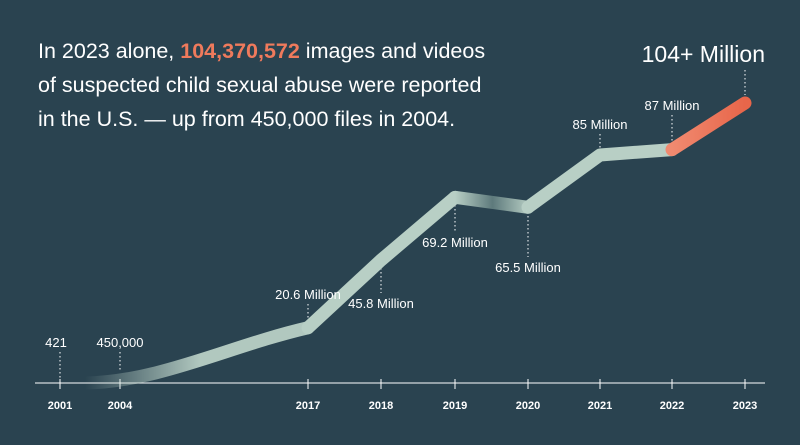 The height and width of the screenshot is (445, 800). What do you see at coordinates (672, 105) in the screenshot?
I see `data-label-2022: 87 Million` at bounding box center [672, 105].